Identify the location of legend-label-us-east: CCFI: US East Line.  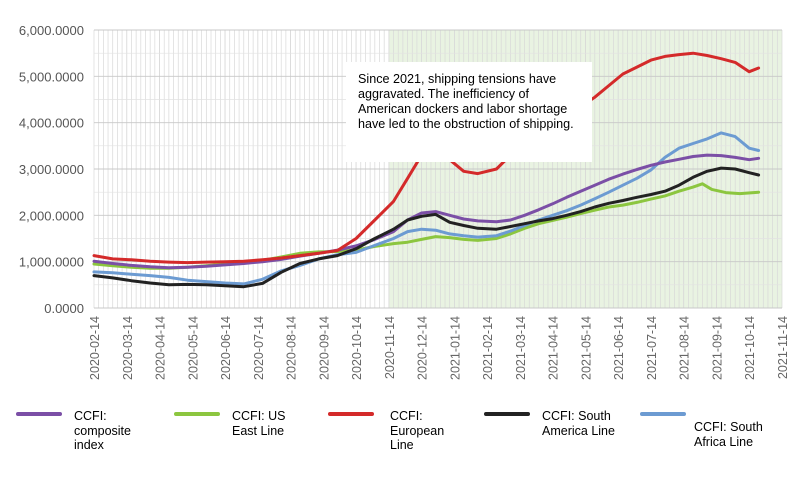
(259, 423).